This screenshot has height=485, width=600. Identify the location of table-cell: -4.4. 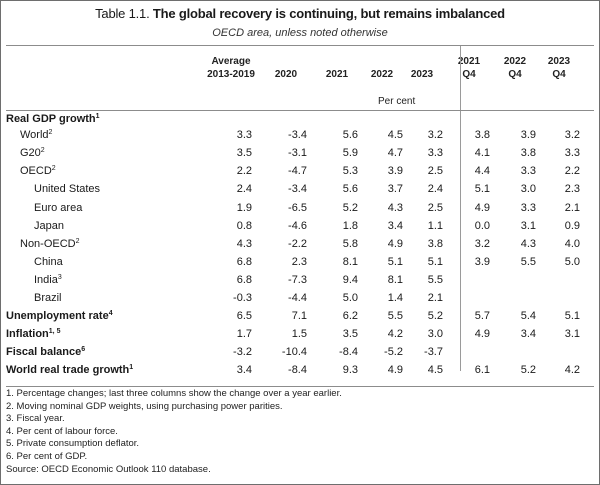
(297, 298).